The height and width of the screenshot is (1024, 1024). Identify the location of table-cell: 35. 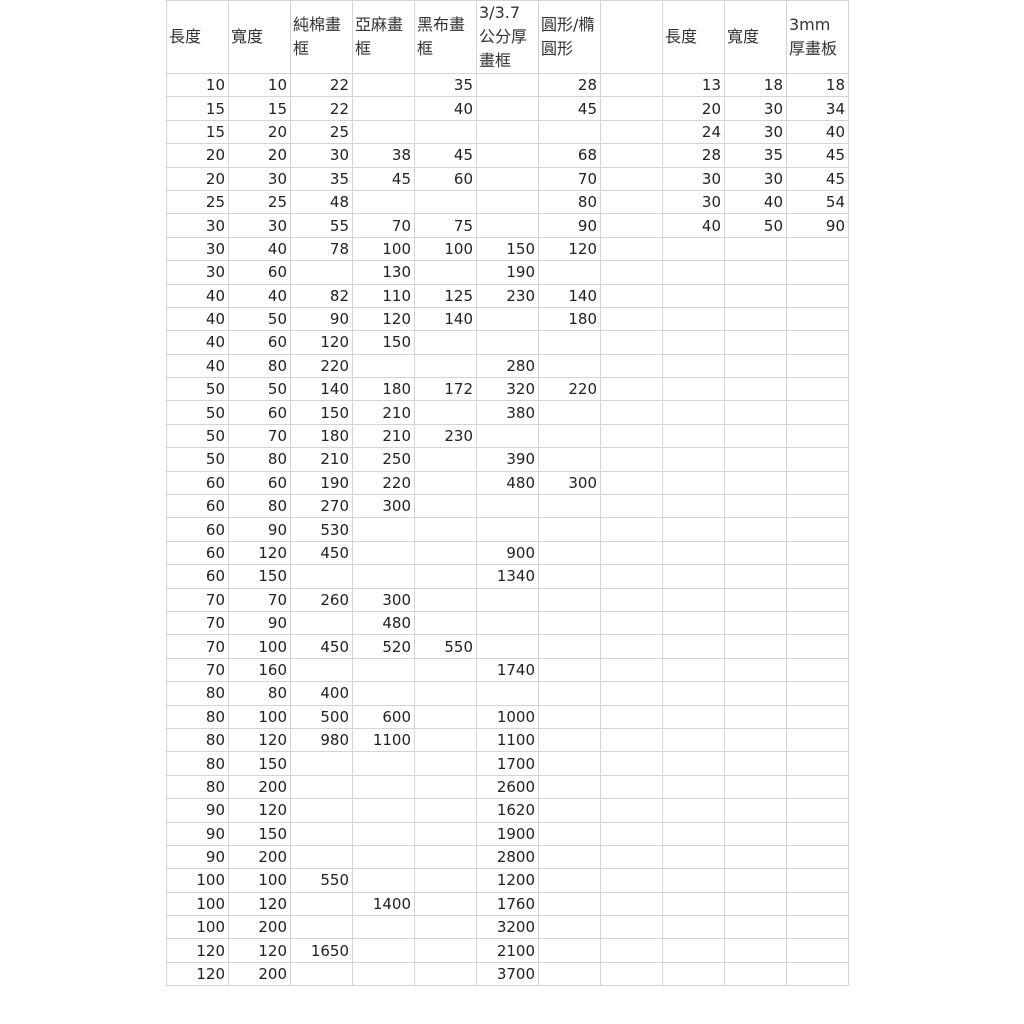
(321, 178).